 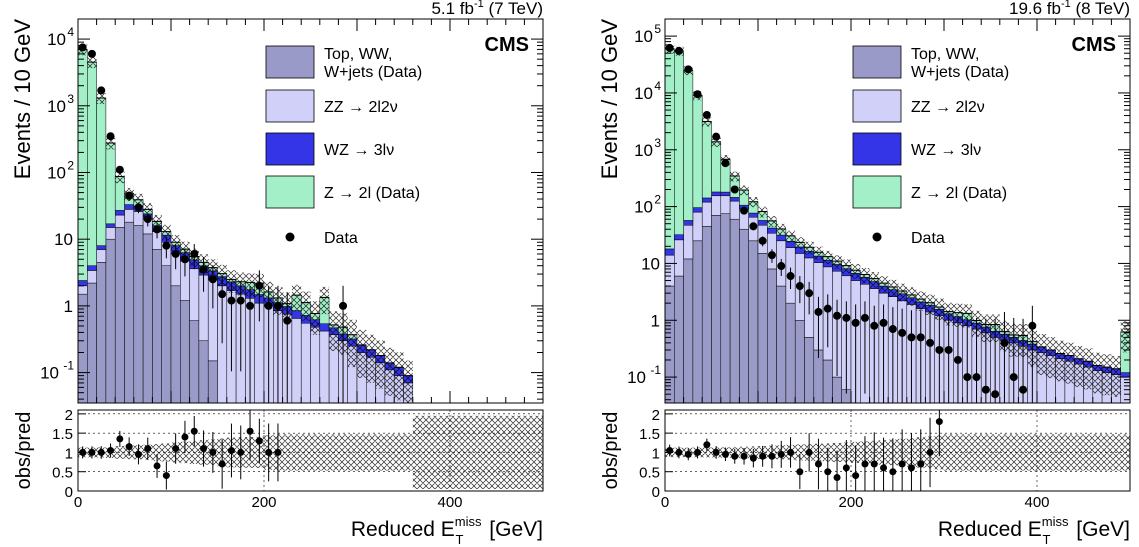 What do you see at coordinates (290, 149) in the screenshot?
I see `legend-swatch-wz` at bounding box center [290, 149].